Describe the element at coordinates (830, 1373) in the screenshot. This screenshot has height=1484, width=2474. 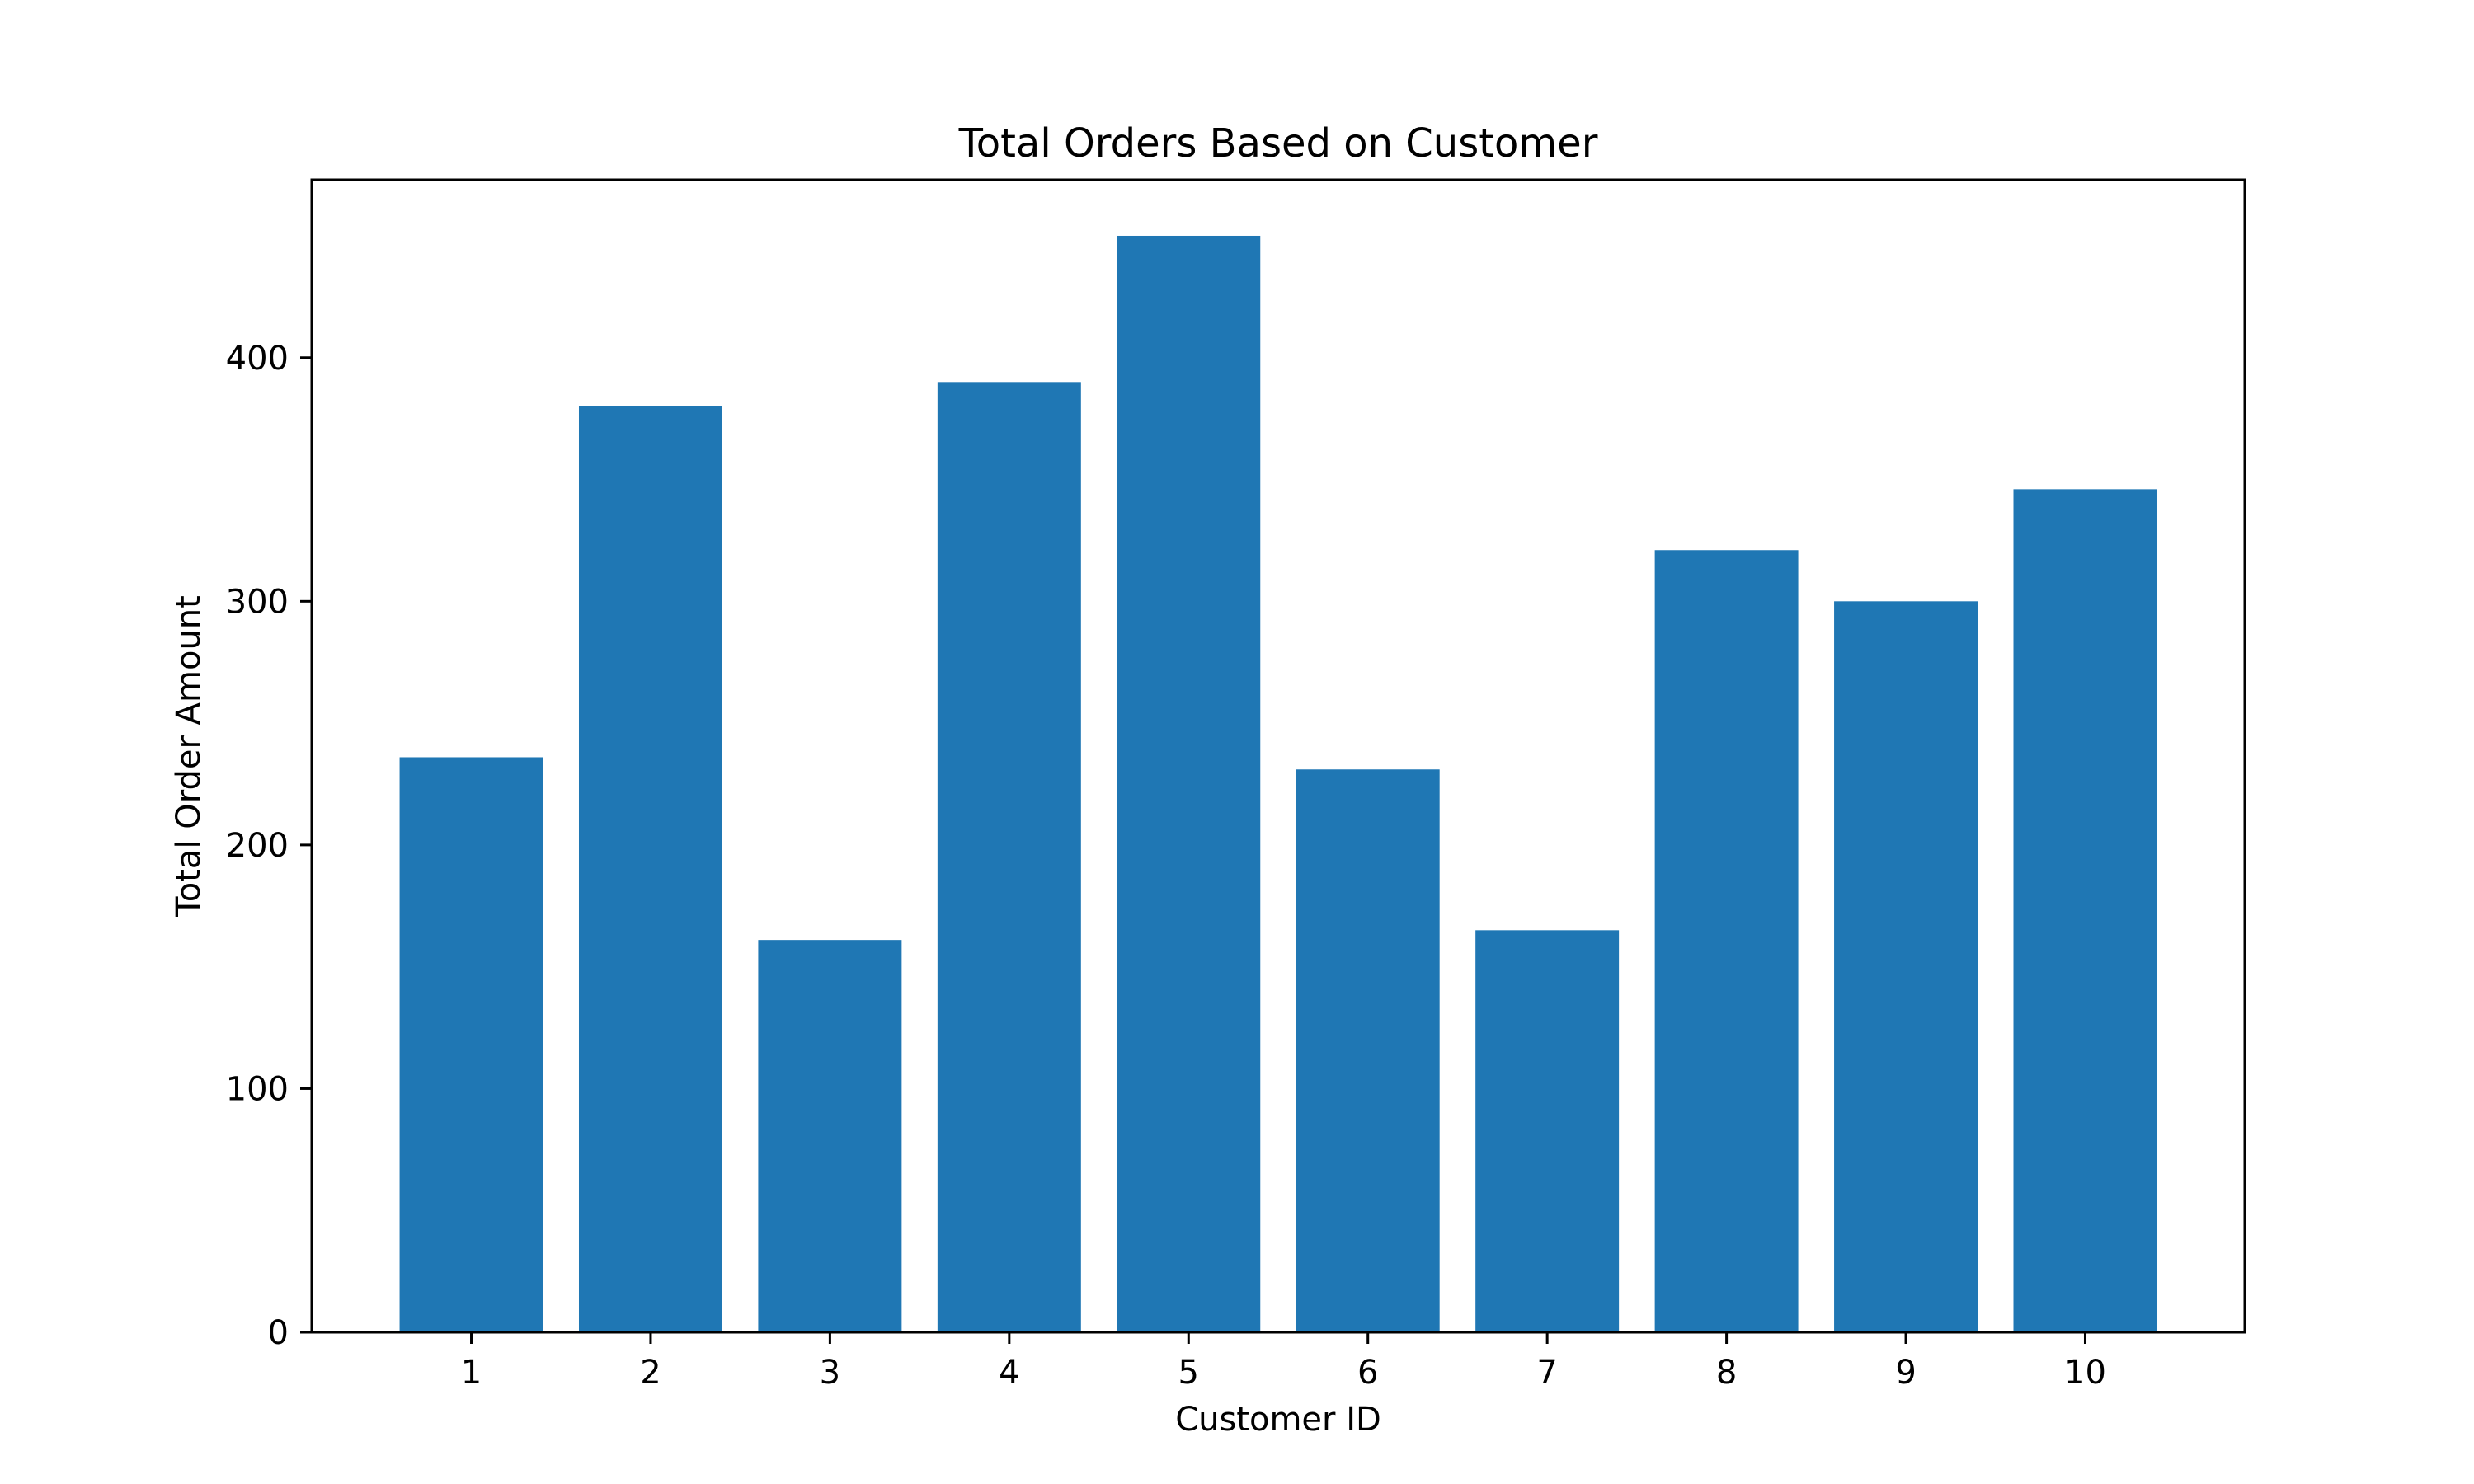
I see `x-tick-label: 3` at that location.